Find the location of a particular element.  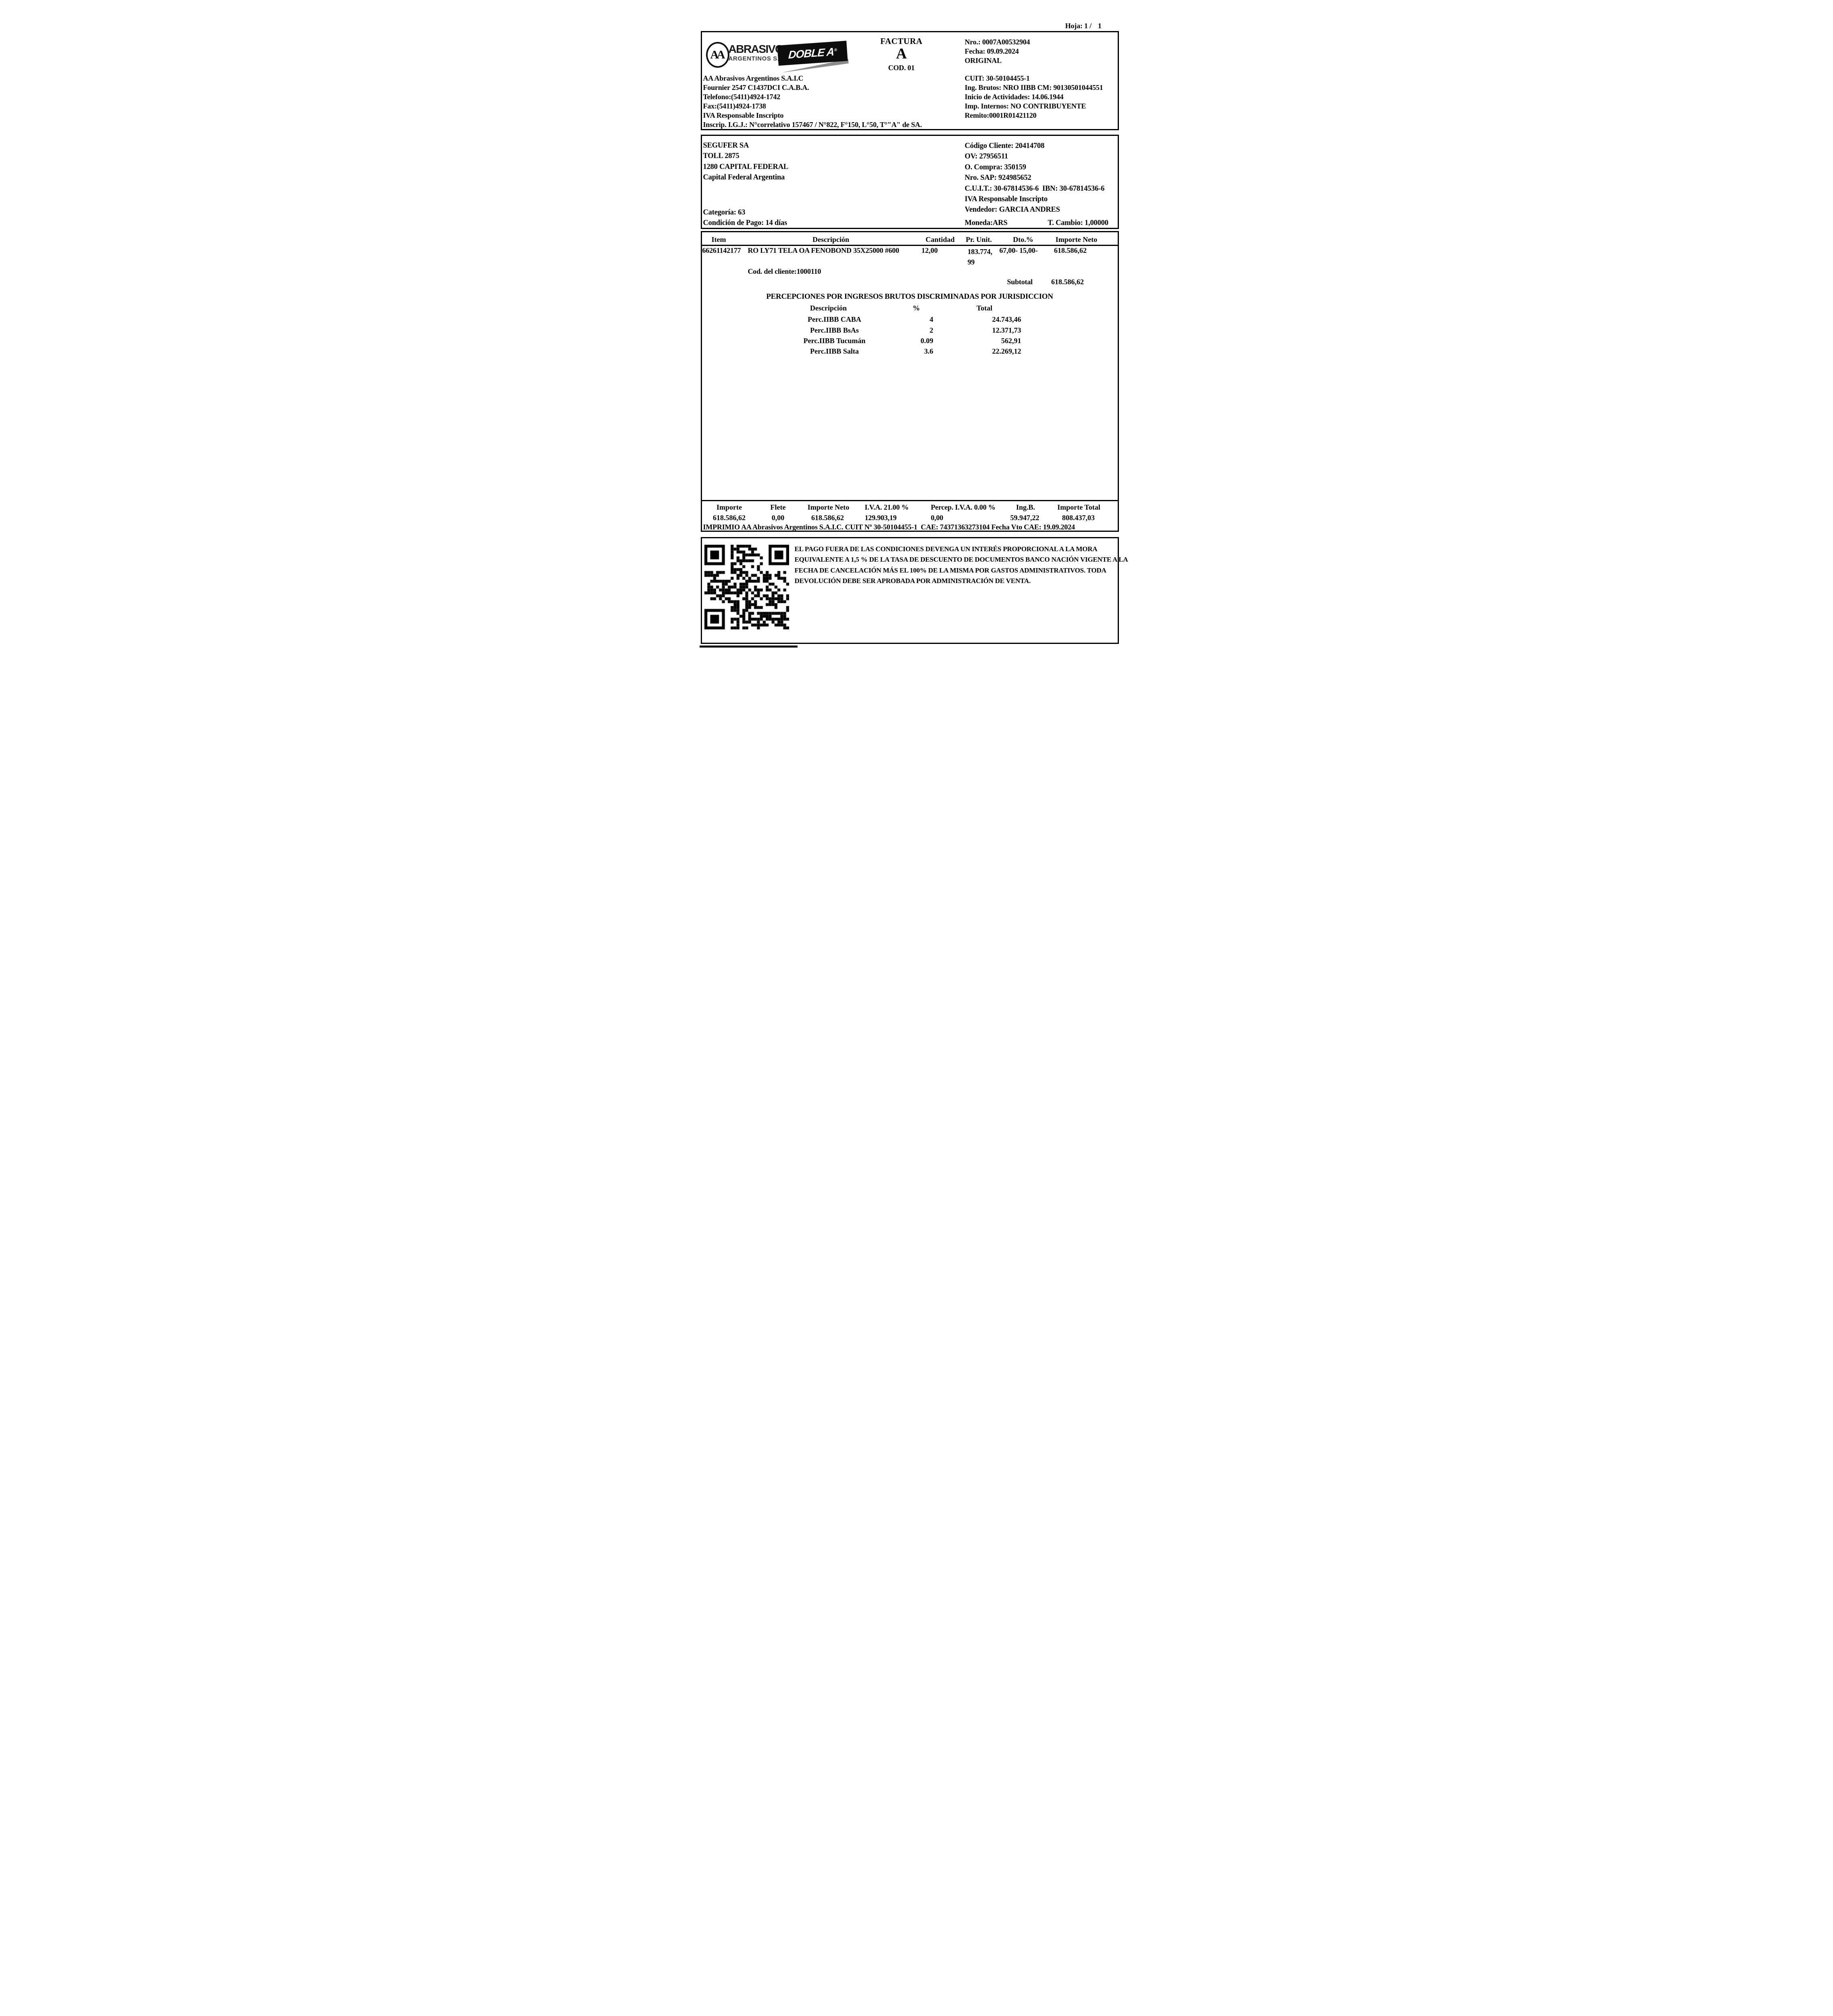

percep-pct: 3.6 is located at coordinates (928, 351).